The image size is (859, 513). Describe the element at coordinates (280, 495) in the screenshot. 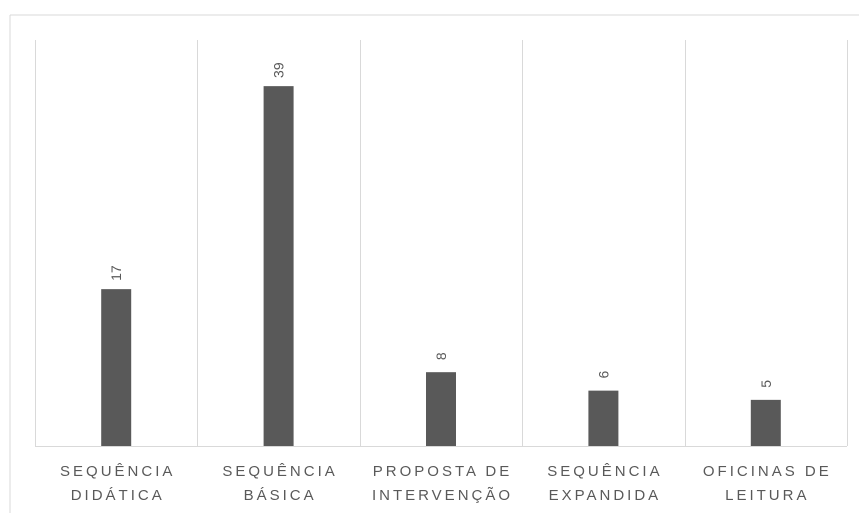

I see `x-tick-label: BÁSICA` at that location.